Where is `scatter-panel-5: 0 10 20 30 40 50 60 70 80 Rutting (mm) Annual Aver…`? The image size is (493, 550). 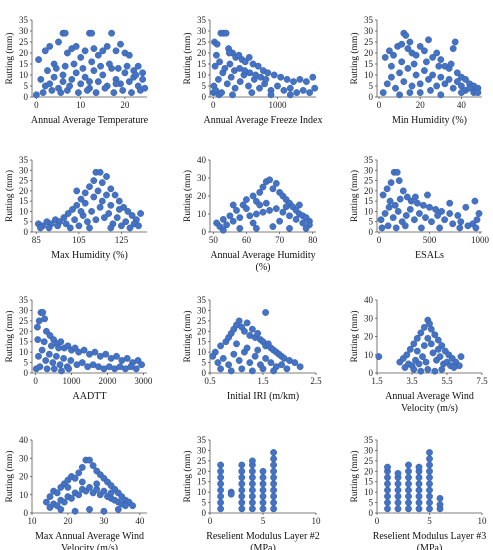 scatter-panel-5: 0 10 20 30 40 50 60 70 80 Rutting (mm) Annual Aver… is located at coordinates (250, 214).